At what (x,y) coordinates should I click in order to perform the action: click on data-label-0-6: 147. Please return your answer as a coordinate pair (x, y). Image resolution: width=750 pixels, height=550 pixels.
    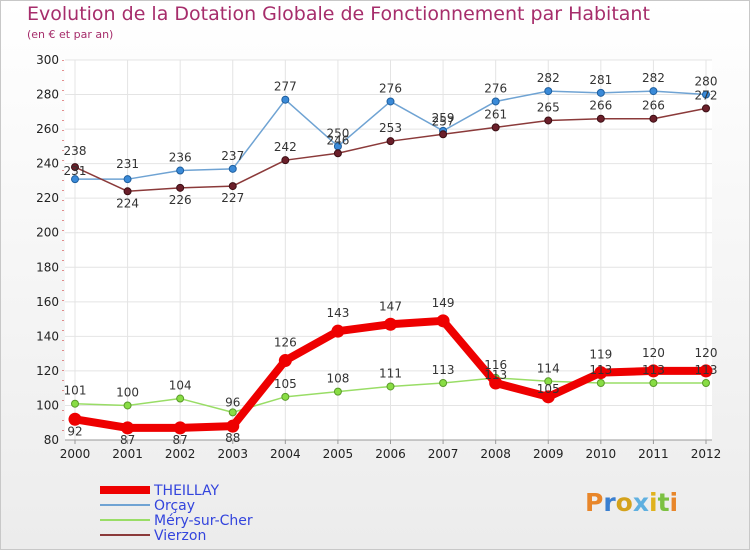
    Looking at the image, I should click on (390, 306).